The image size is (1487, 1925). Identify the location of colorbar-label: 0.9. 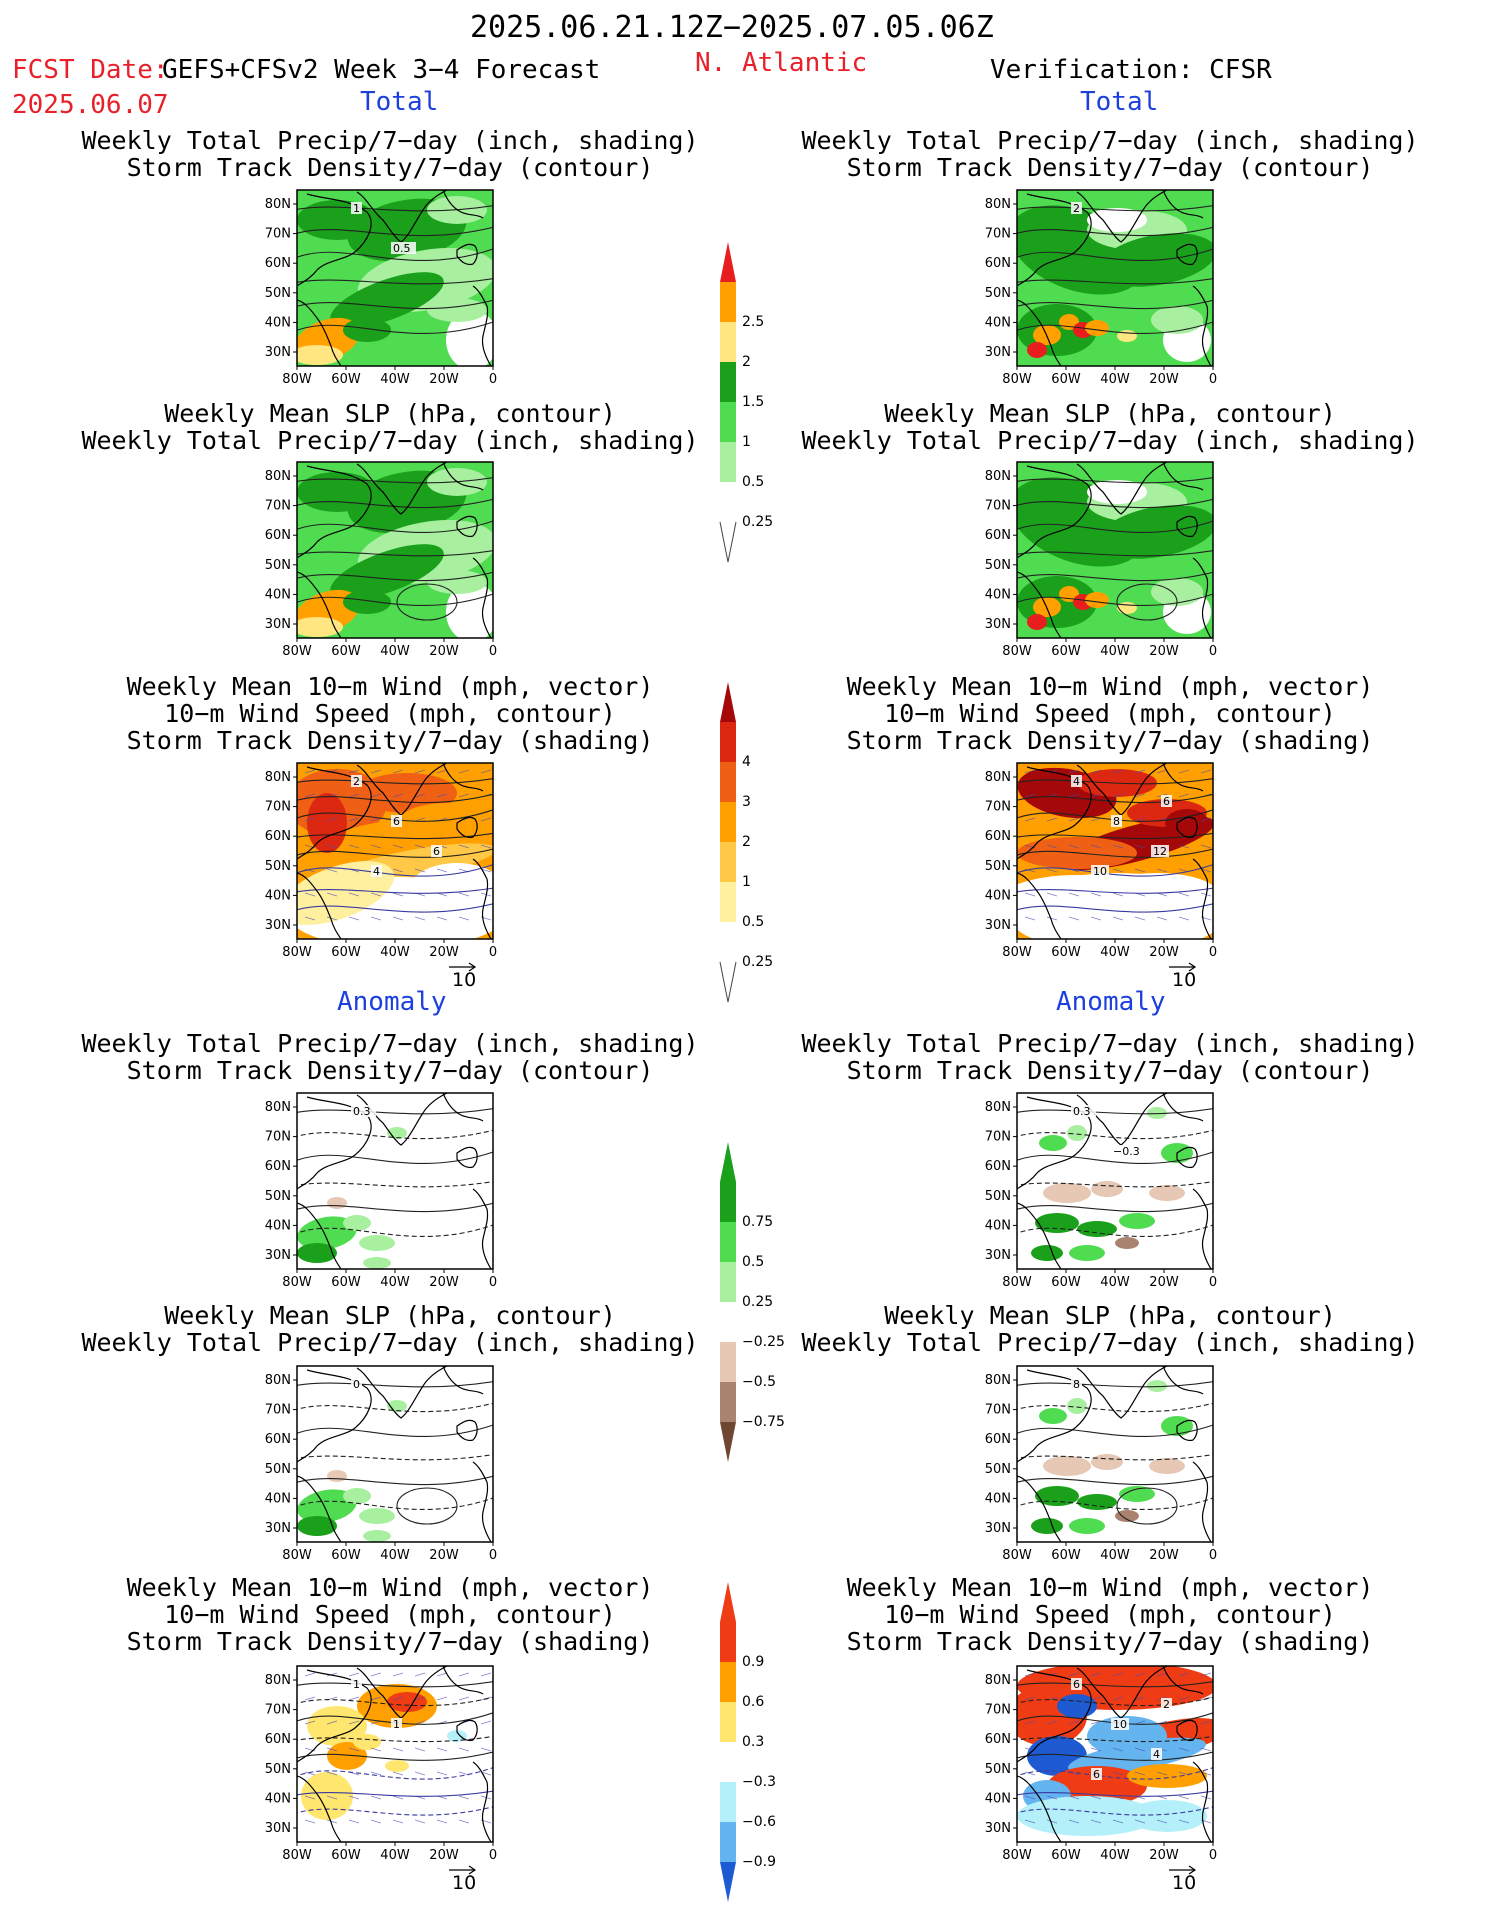
(753, 1662).